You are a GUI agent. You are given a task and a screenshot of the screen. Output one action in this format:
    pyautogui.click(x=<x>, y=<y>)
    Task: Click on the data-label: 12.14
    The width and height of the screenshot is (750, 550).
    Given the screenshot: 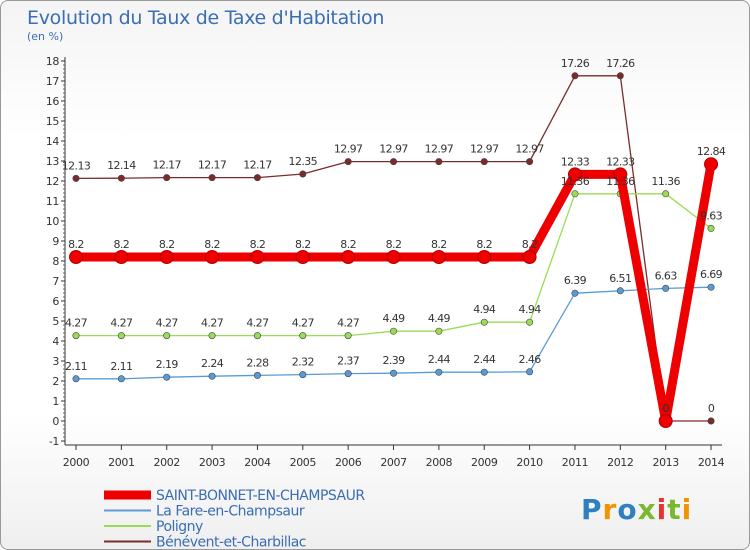 What is the action you would take?
    pyautogui.click(x=121, y=165)
    